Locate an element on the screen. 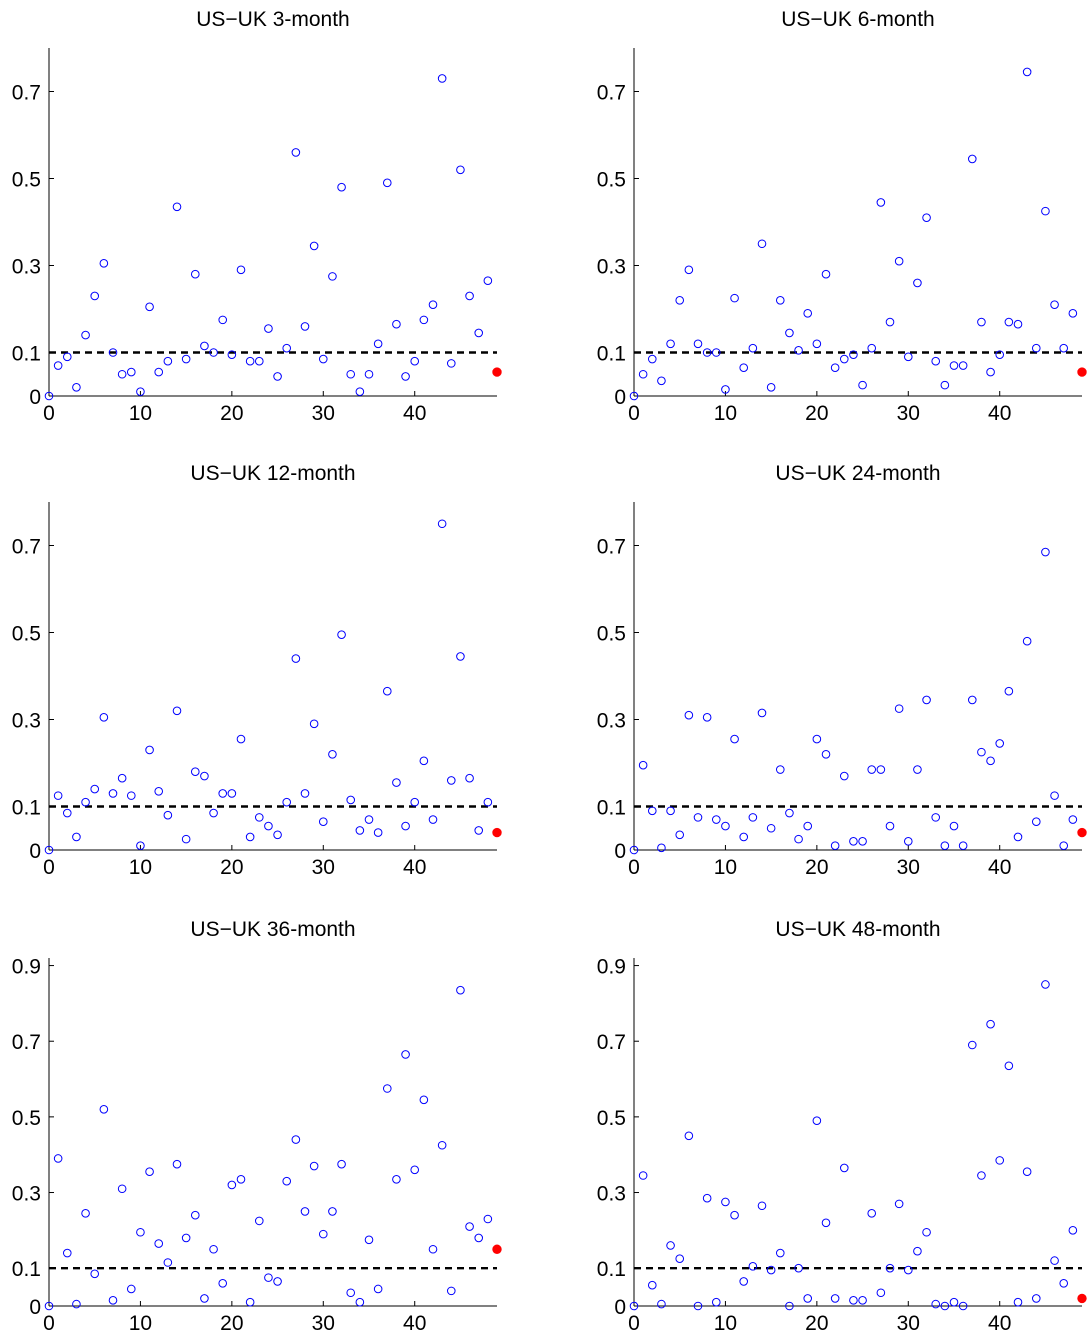 The image size is (1089, 1339). x-tick-label: 30 is located at coordinates (908, 413).